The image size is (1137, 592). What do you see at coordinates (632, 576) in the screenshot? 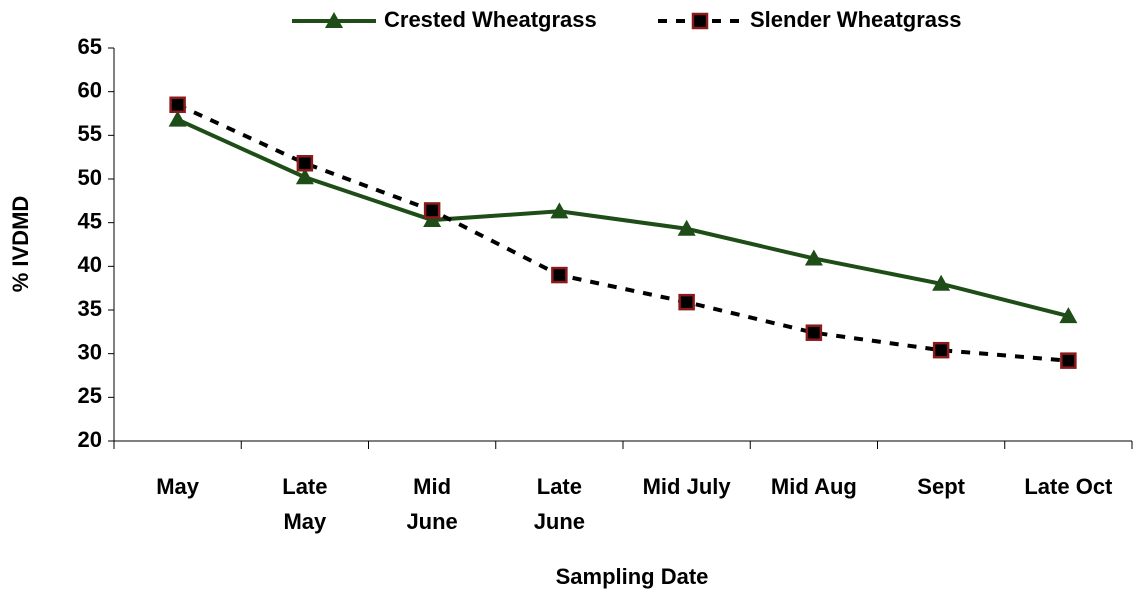
I see `x-axis-title: Sampling Date` at bounding box center [632, 576].